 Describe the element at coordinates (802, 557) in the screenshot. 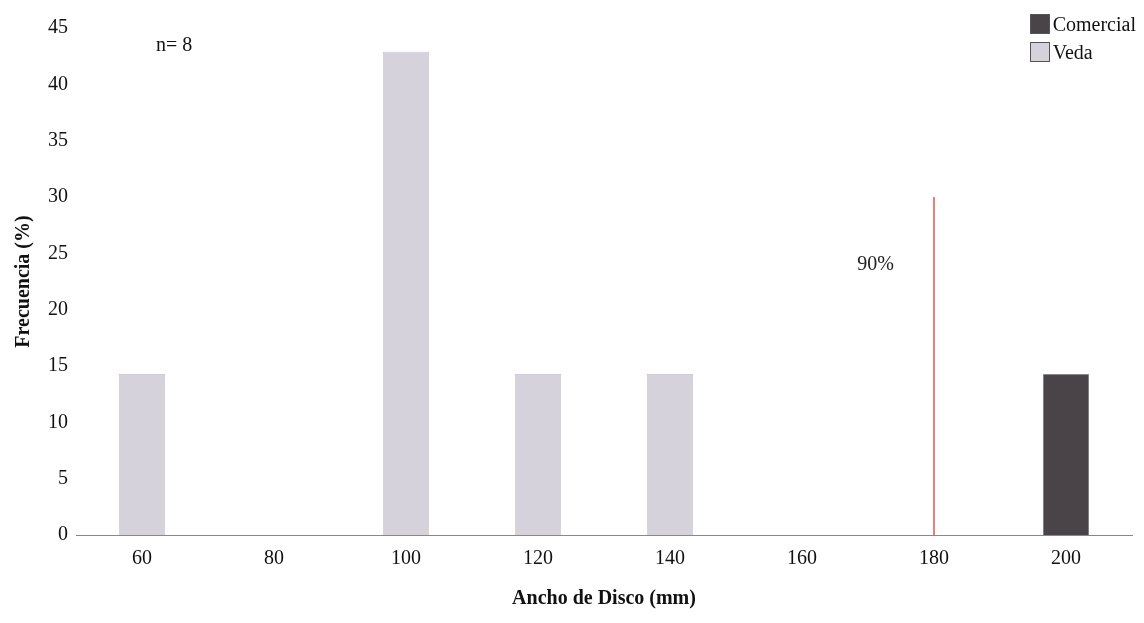

I see `x-tick-label: 160` at that location.